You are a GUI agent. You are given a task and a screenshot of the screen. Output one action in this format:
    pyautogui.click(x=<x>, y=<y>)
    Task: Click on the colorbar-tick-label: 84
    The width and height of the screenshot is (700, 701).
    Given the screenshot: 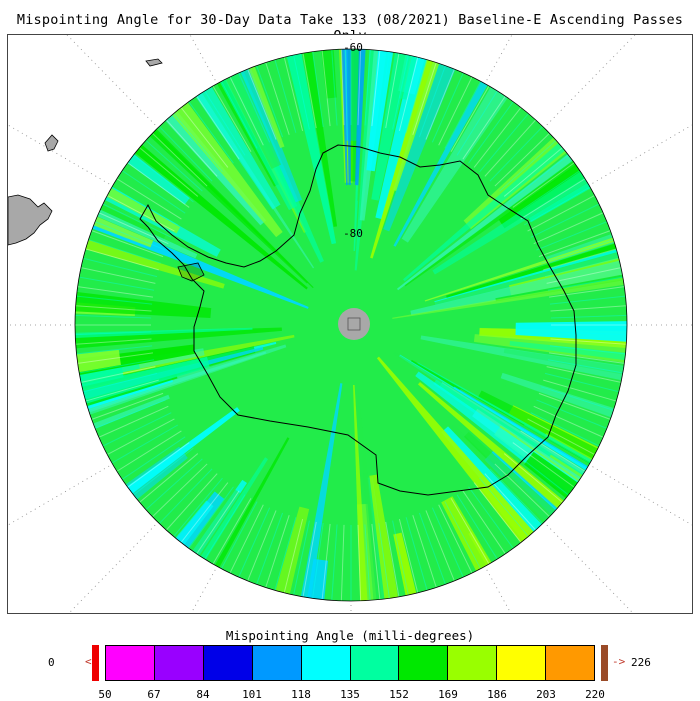 What is the action you would take?
    pyautogui.click(x=203, y=694)
    